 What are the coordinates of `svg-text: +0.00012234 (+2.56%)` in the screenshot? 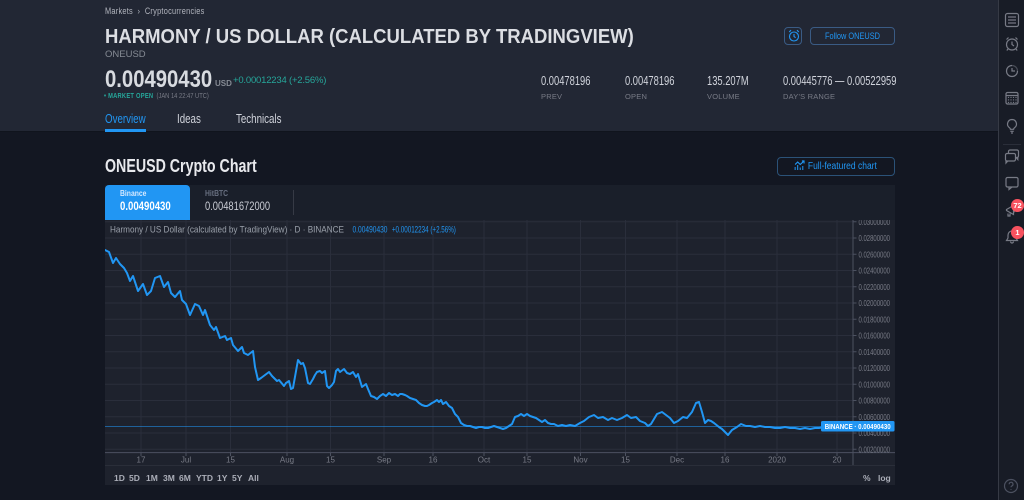 It's located at (424, 230).